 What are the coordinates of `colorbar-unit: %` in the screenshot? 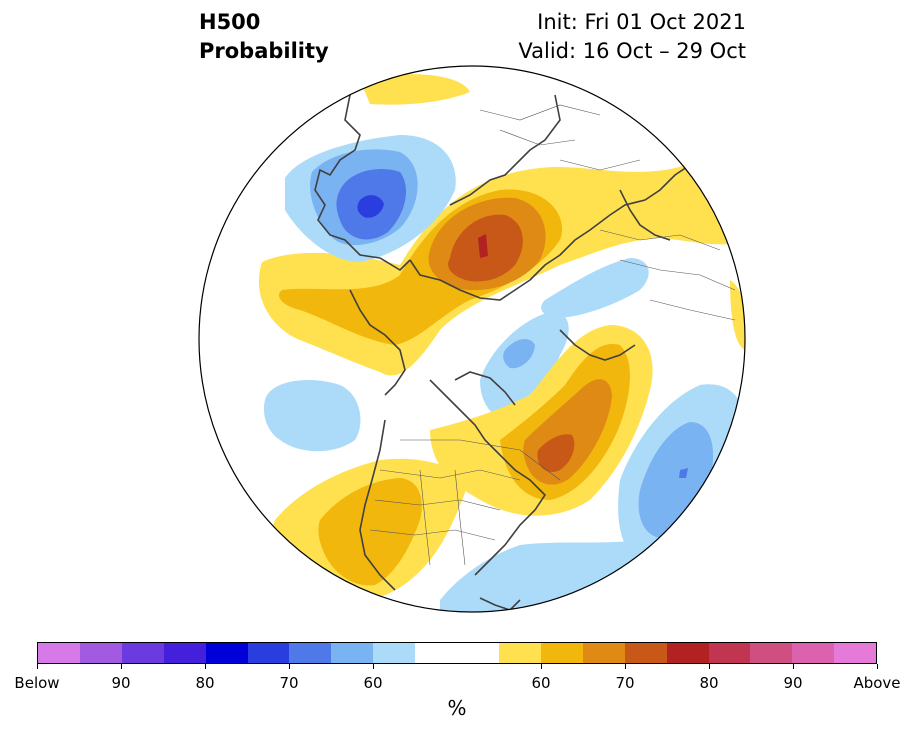 It's located at (457, 708).